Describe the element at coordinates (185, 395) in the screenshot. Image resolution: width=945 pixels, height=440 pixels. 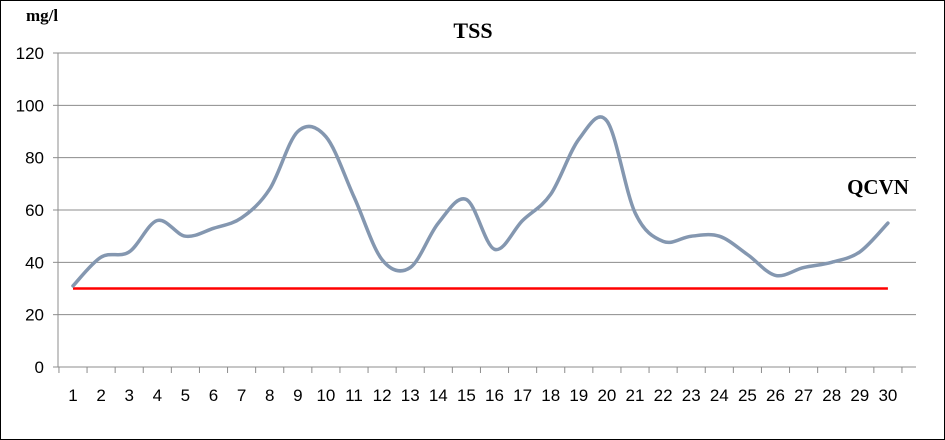
I see `x-tick-label: 5` at that location.